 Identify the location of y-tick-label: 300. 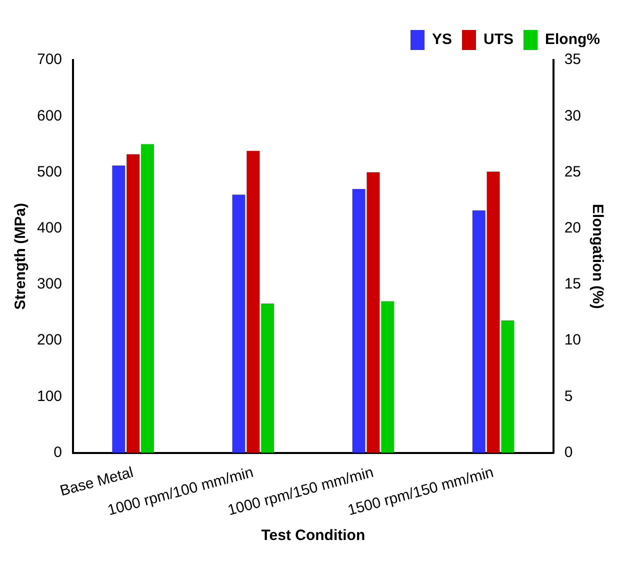
(49, 284).